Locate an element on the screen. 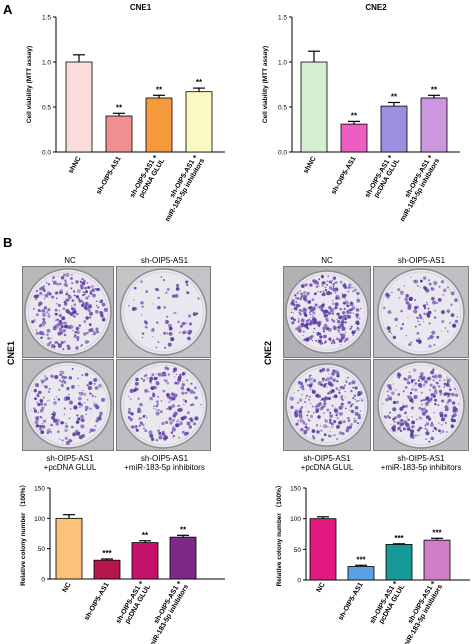 This screenshot has width=474, height=644. chart-title: CNE1 is located at coordinates (141, 7).